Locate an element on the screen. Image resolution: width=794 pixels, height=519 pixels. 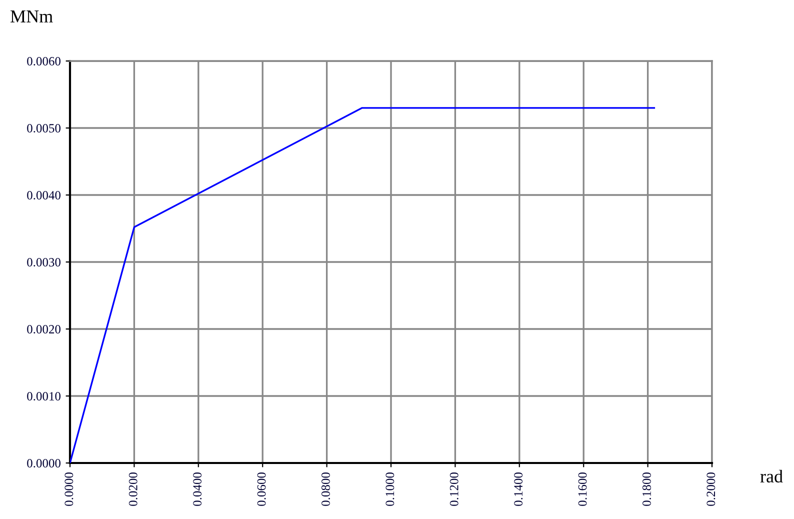
y-tick-label: 0.0010 is located at coordinates (43, 396).